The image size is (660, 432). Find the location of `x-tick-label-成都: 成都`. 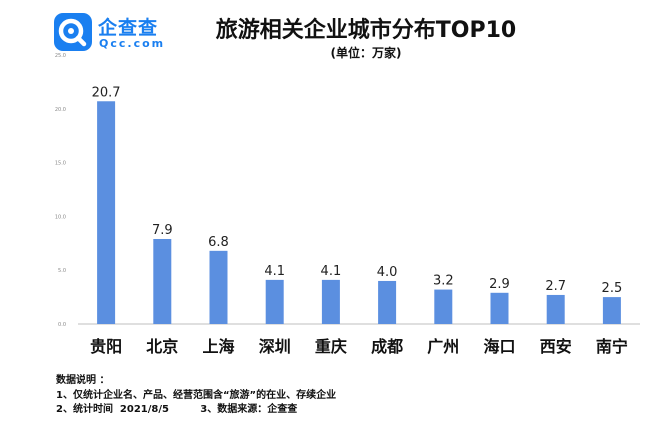

x-tick-label-成都: 成都 is located at coordinates (387, 346).